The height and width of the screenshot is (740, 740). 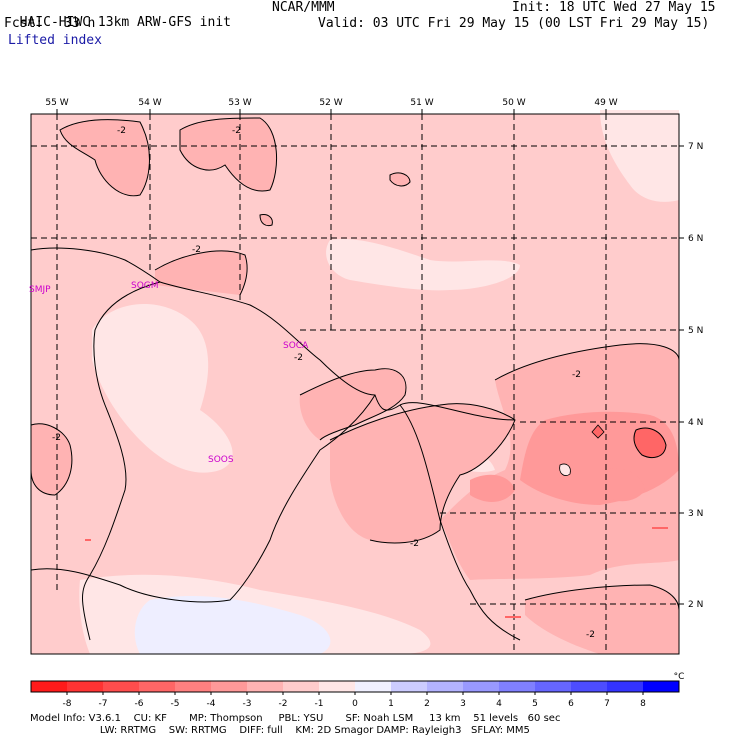 What do you see at coordinates (169, 373) in the screenshot?
I see `stations: SMJP SOGM SOCA SOOS` at bounding box center [169, 373].